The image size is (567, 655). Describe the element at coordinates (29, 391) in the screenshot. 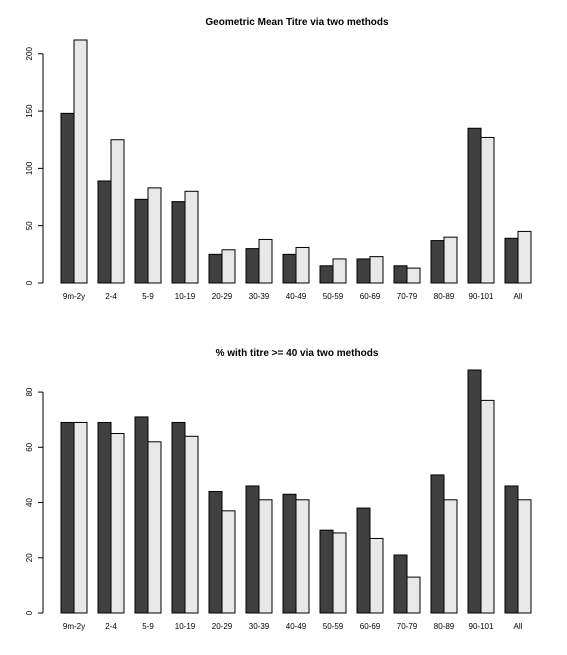

I see `y-tick-label: 80` at that location.